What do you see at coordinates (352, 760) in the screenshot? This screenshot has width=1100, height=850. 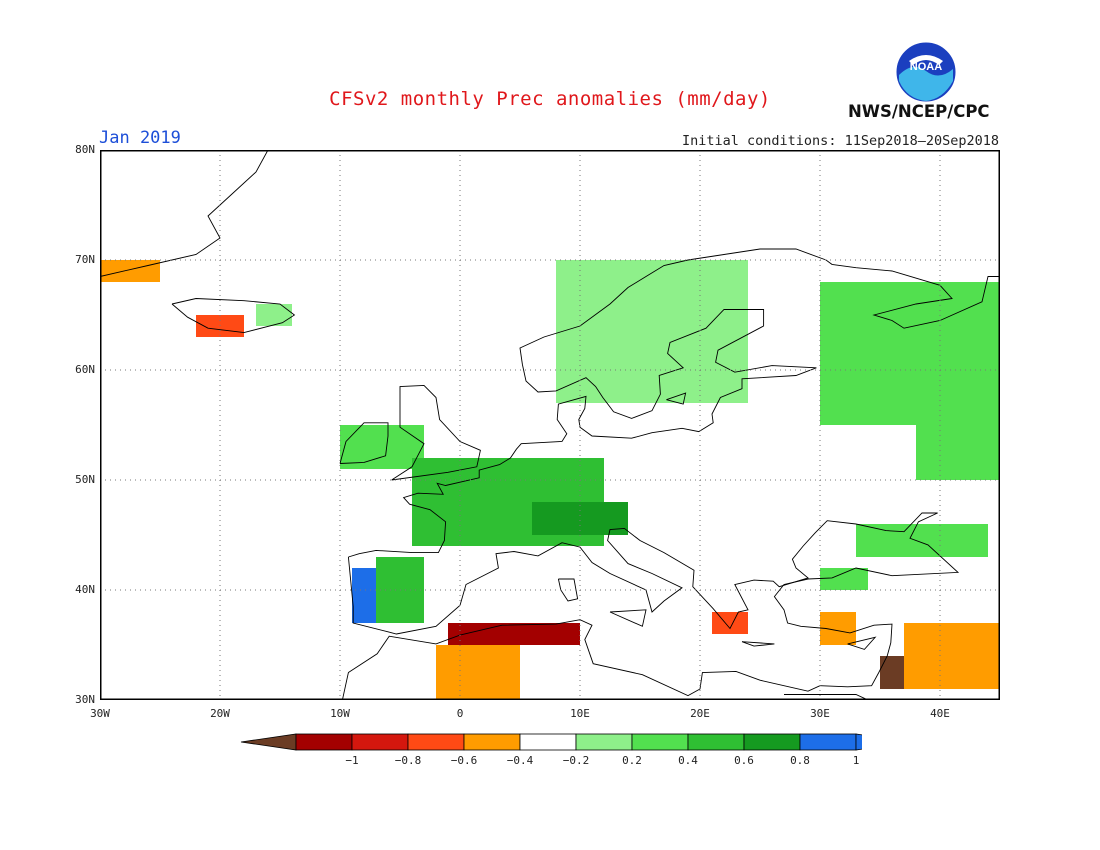 I see `colorbar-label: −1` at bounding box center [352, 760].